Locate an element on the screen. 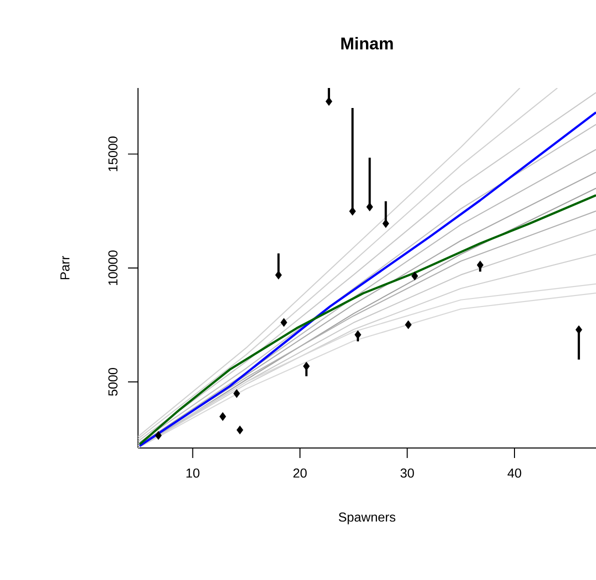 The width and height of the screenshot is (596, 580). y-axis-title: Parr is located at coordinates (65, 268).